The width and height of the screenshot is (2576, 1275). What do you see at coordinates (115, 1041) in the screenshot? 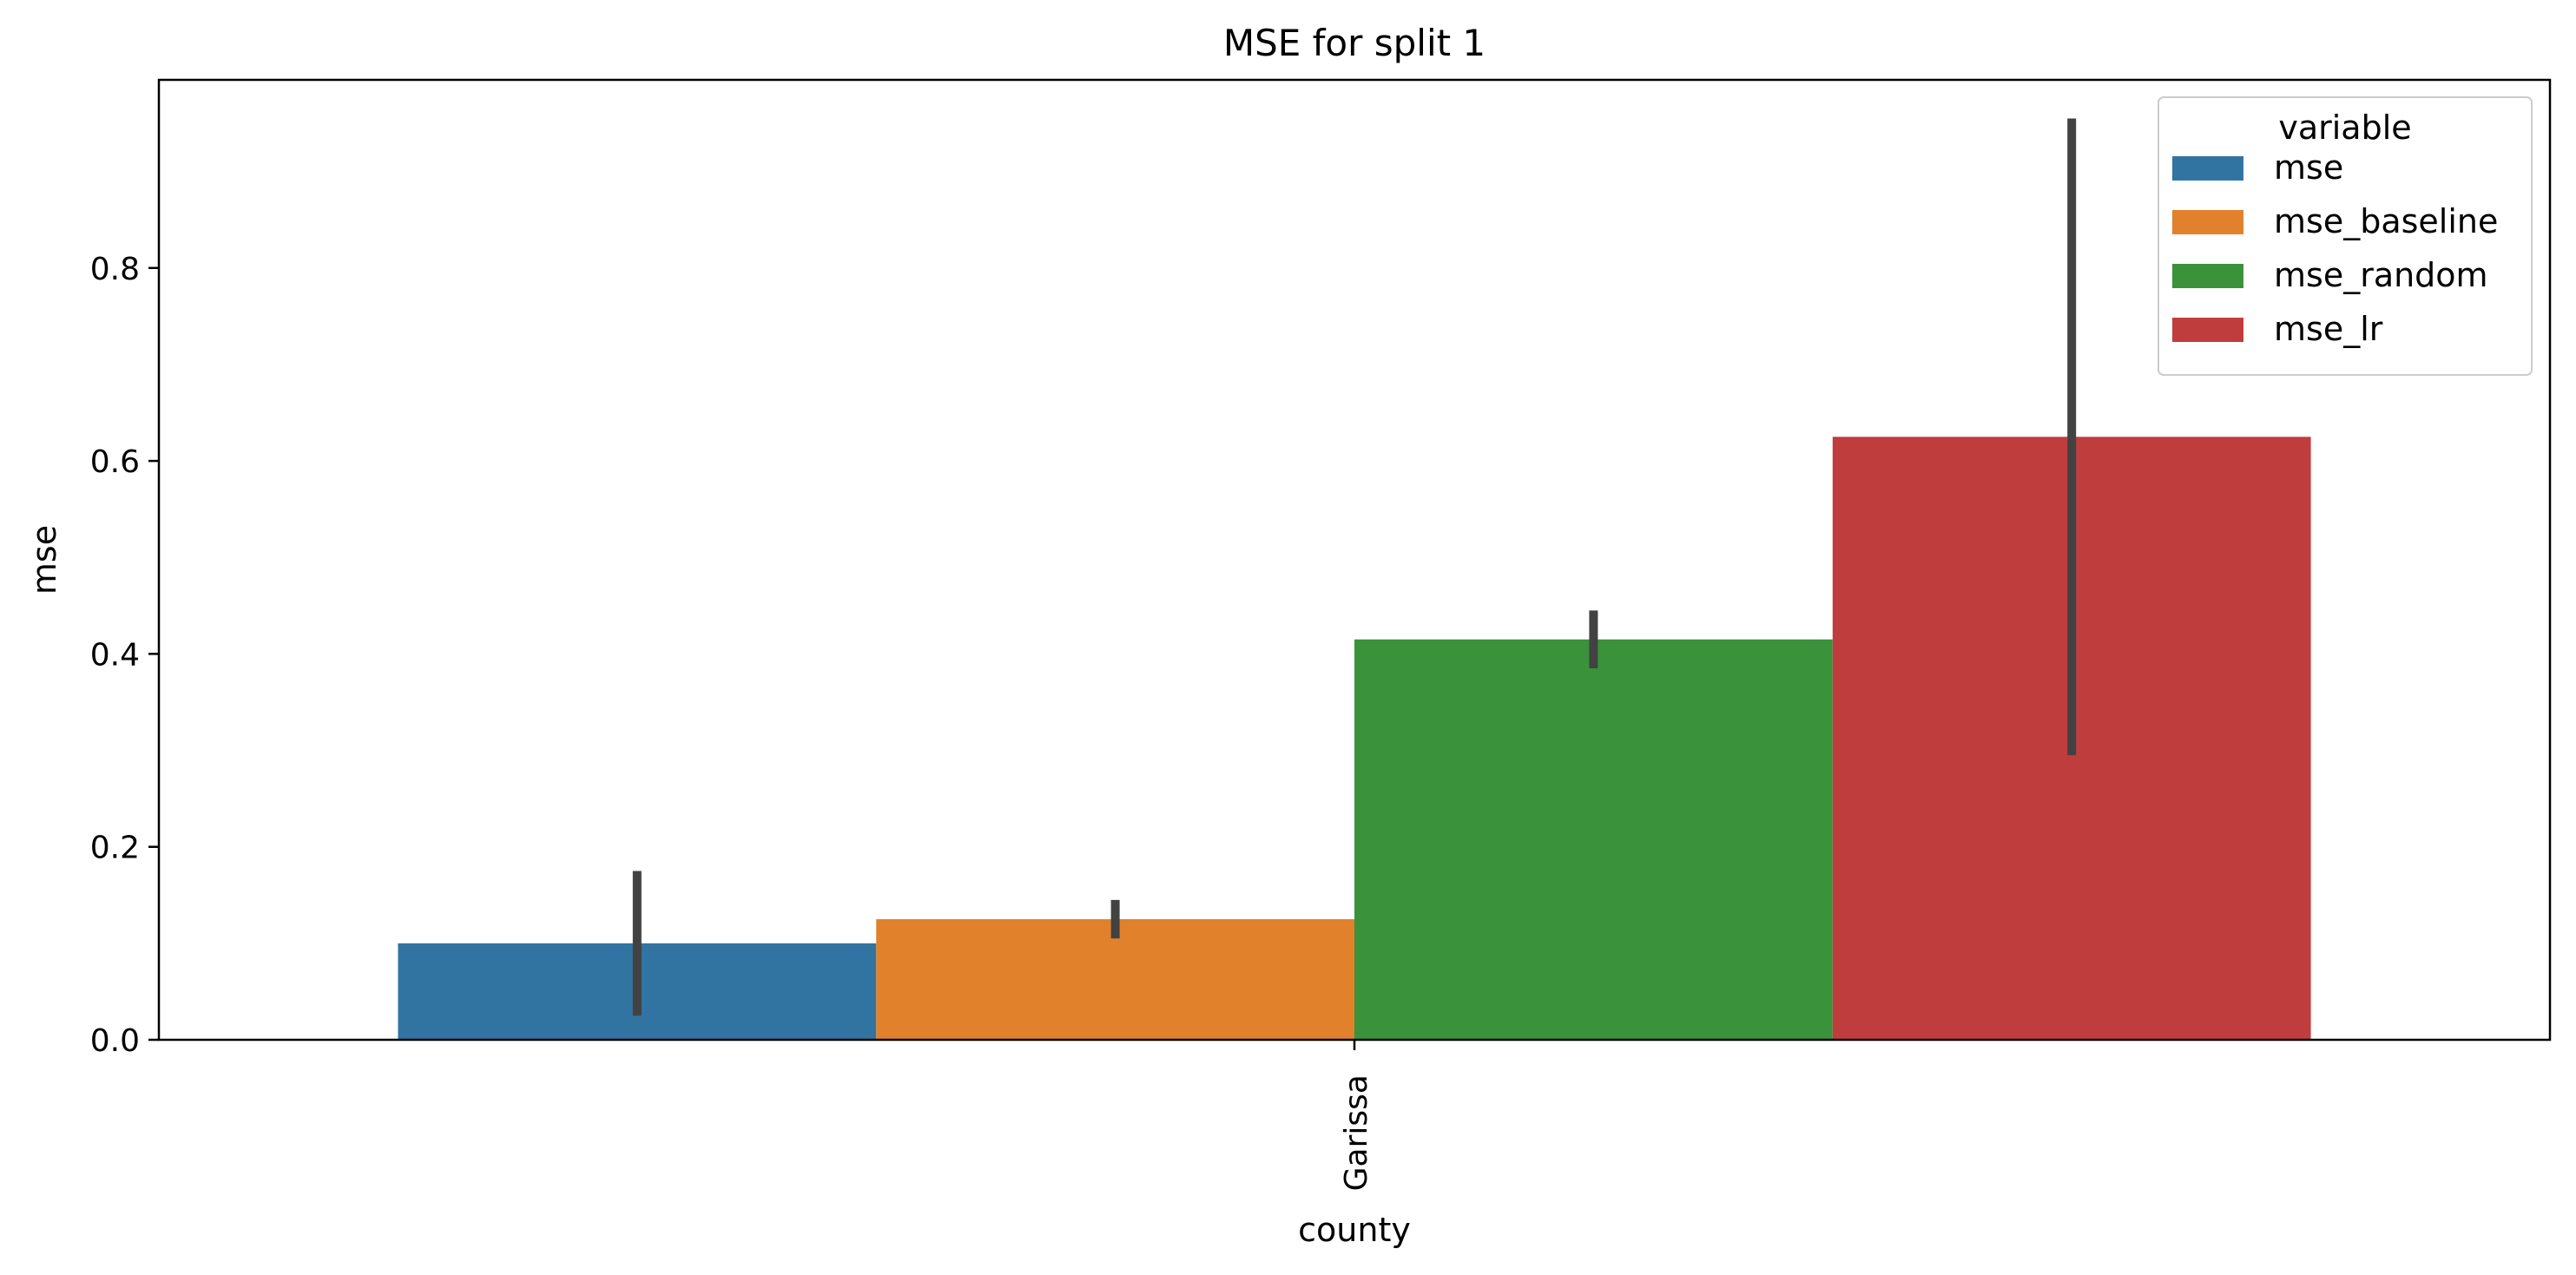
I see `y-tick-label: 0.0` at bounding box center [115, 1041].